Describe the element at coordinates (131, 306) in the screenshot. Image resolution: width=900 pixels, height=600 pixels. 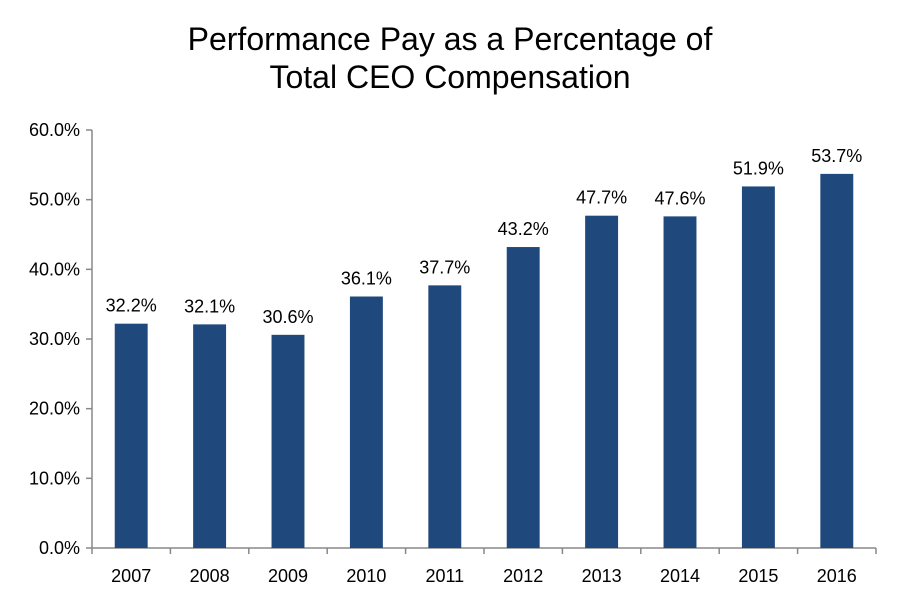
I see `data-label-2007: 32.2%` at that location.